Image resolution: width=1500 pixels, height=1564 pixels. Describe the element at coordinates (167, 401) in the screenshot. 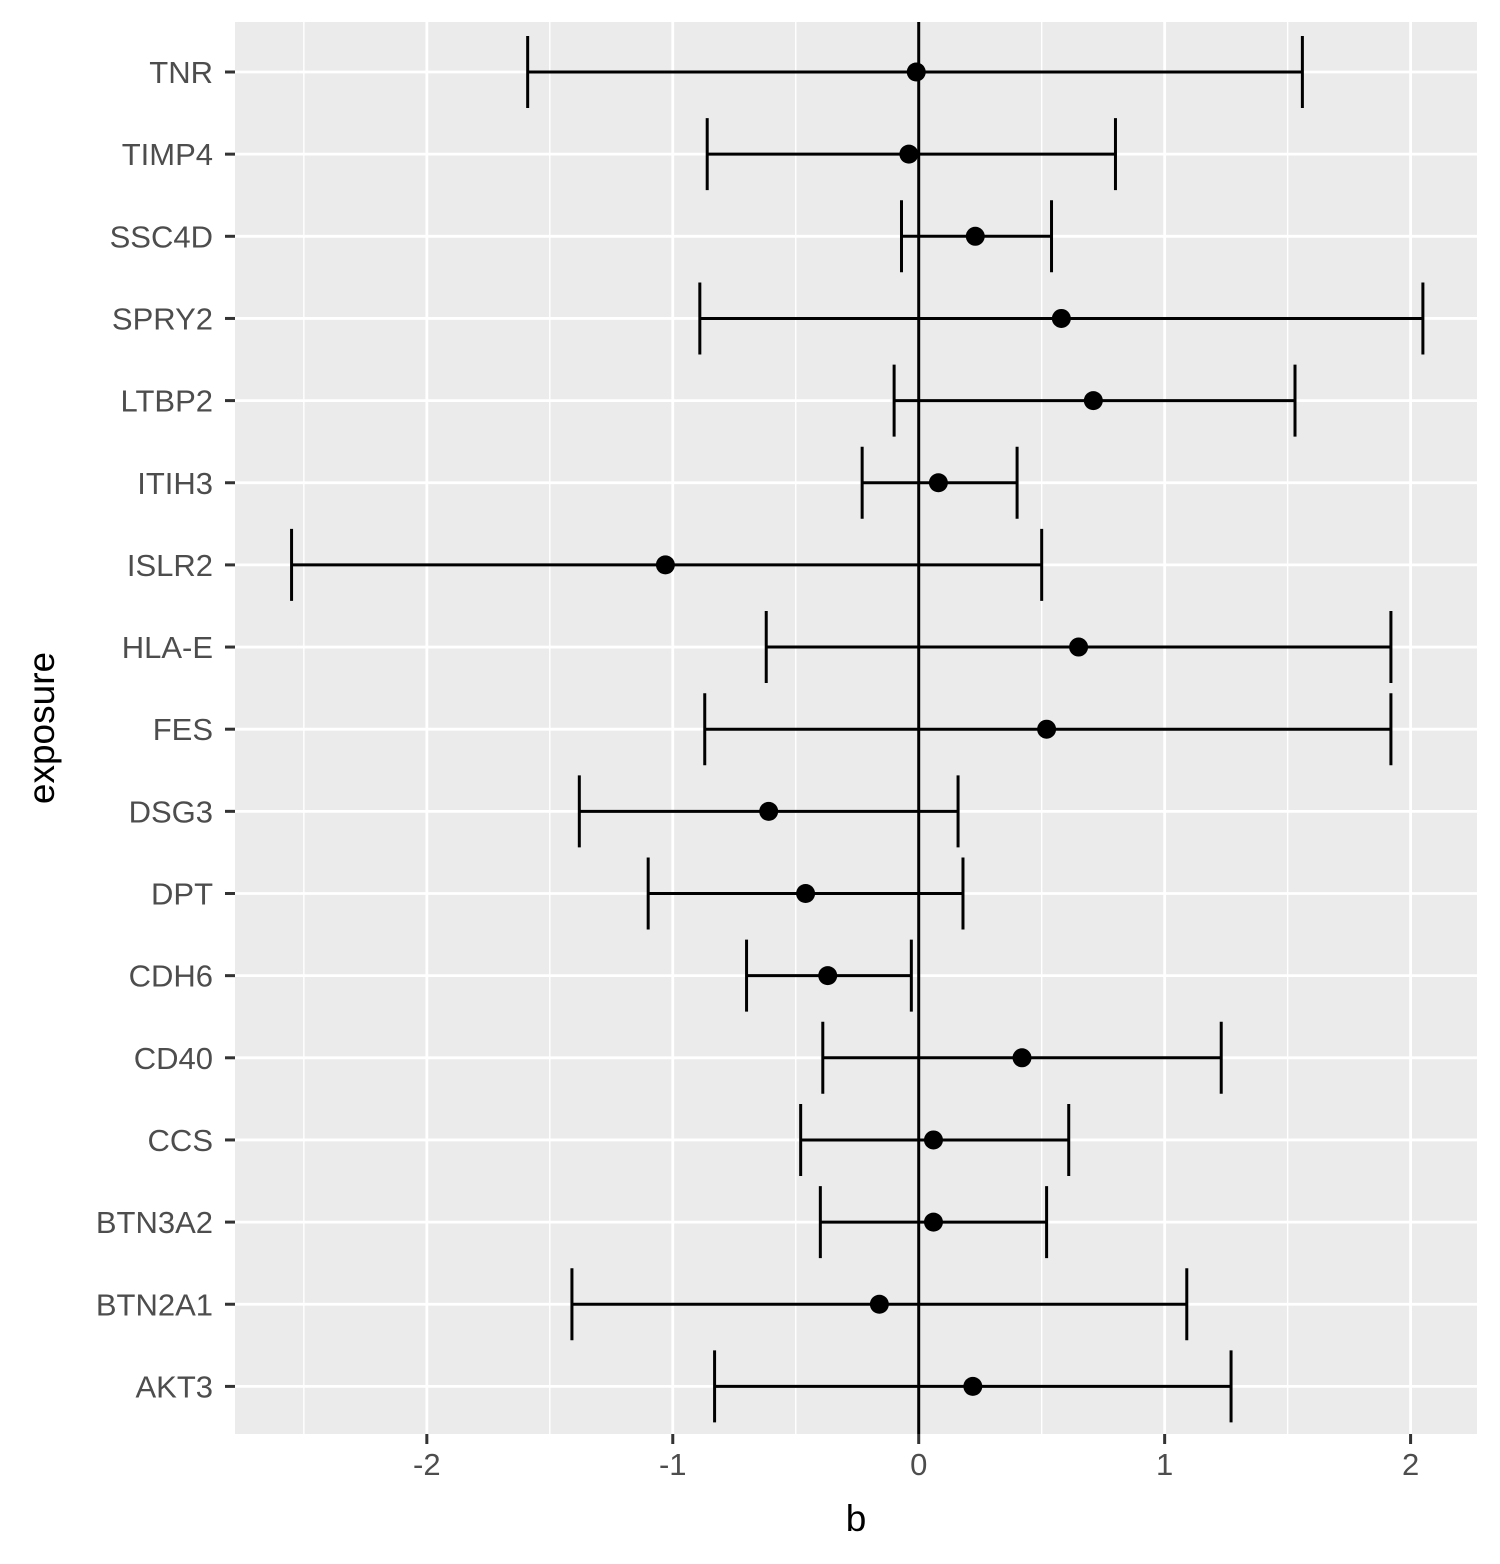

I see `y-tick-label: LTBP2` at that location.